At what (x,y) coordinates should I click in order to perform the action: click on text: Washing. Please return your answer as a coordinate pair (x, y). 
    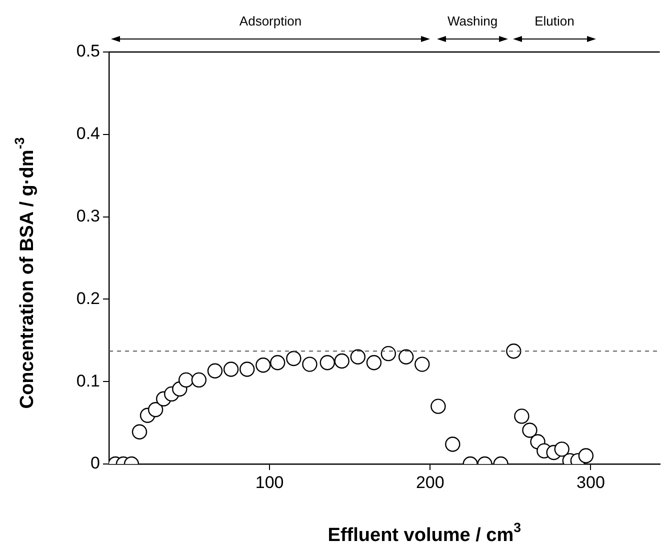
    Looking at the image, I should click on (472, 21).